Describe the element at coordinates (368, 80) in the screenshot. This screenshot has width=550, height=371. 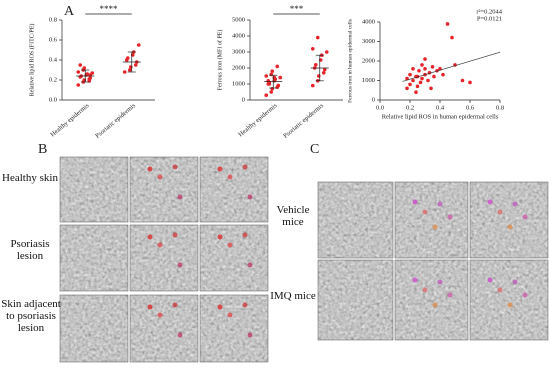
I see `y-tick-label: 1000` at that location.